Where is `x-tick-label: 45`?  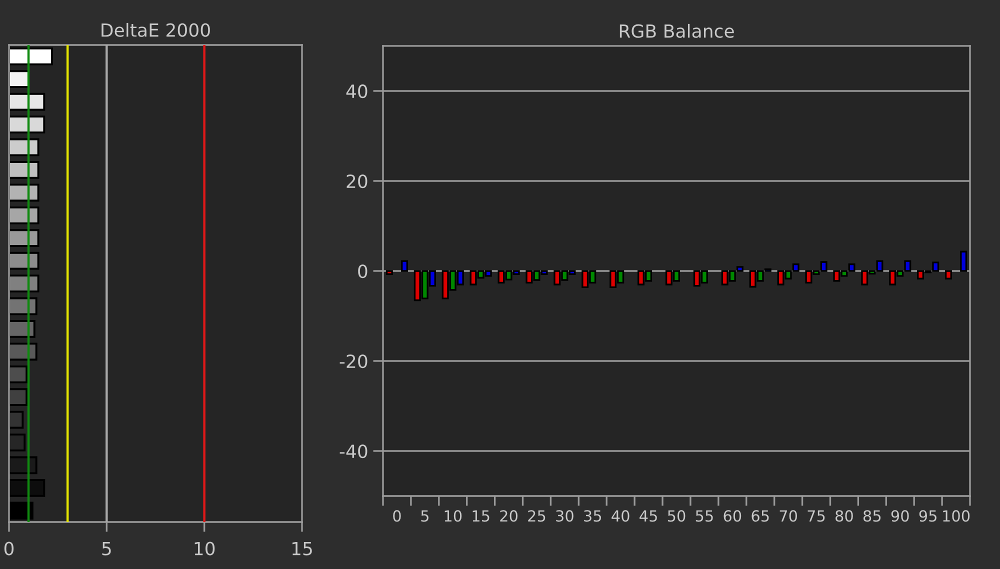
x-tick-label: 45 is located at coordinates (648, 516).